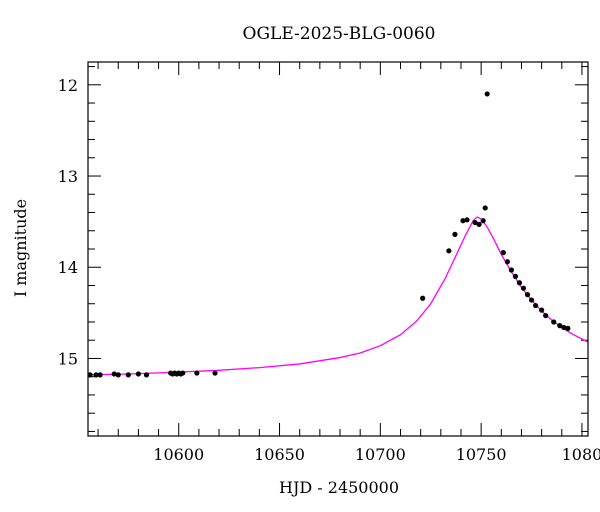  I want to click on x-tick-label: 10650, so click(279, 454).